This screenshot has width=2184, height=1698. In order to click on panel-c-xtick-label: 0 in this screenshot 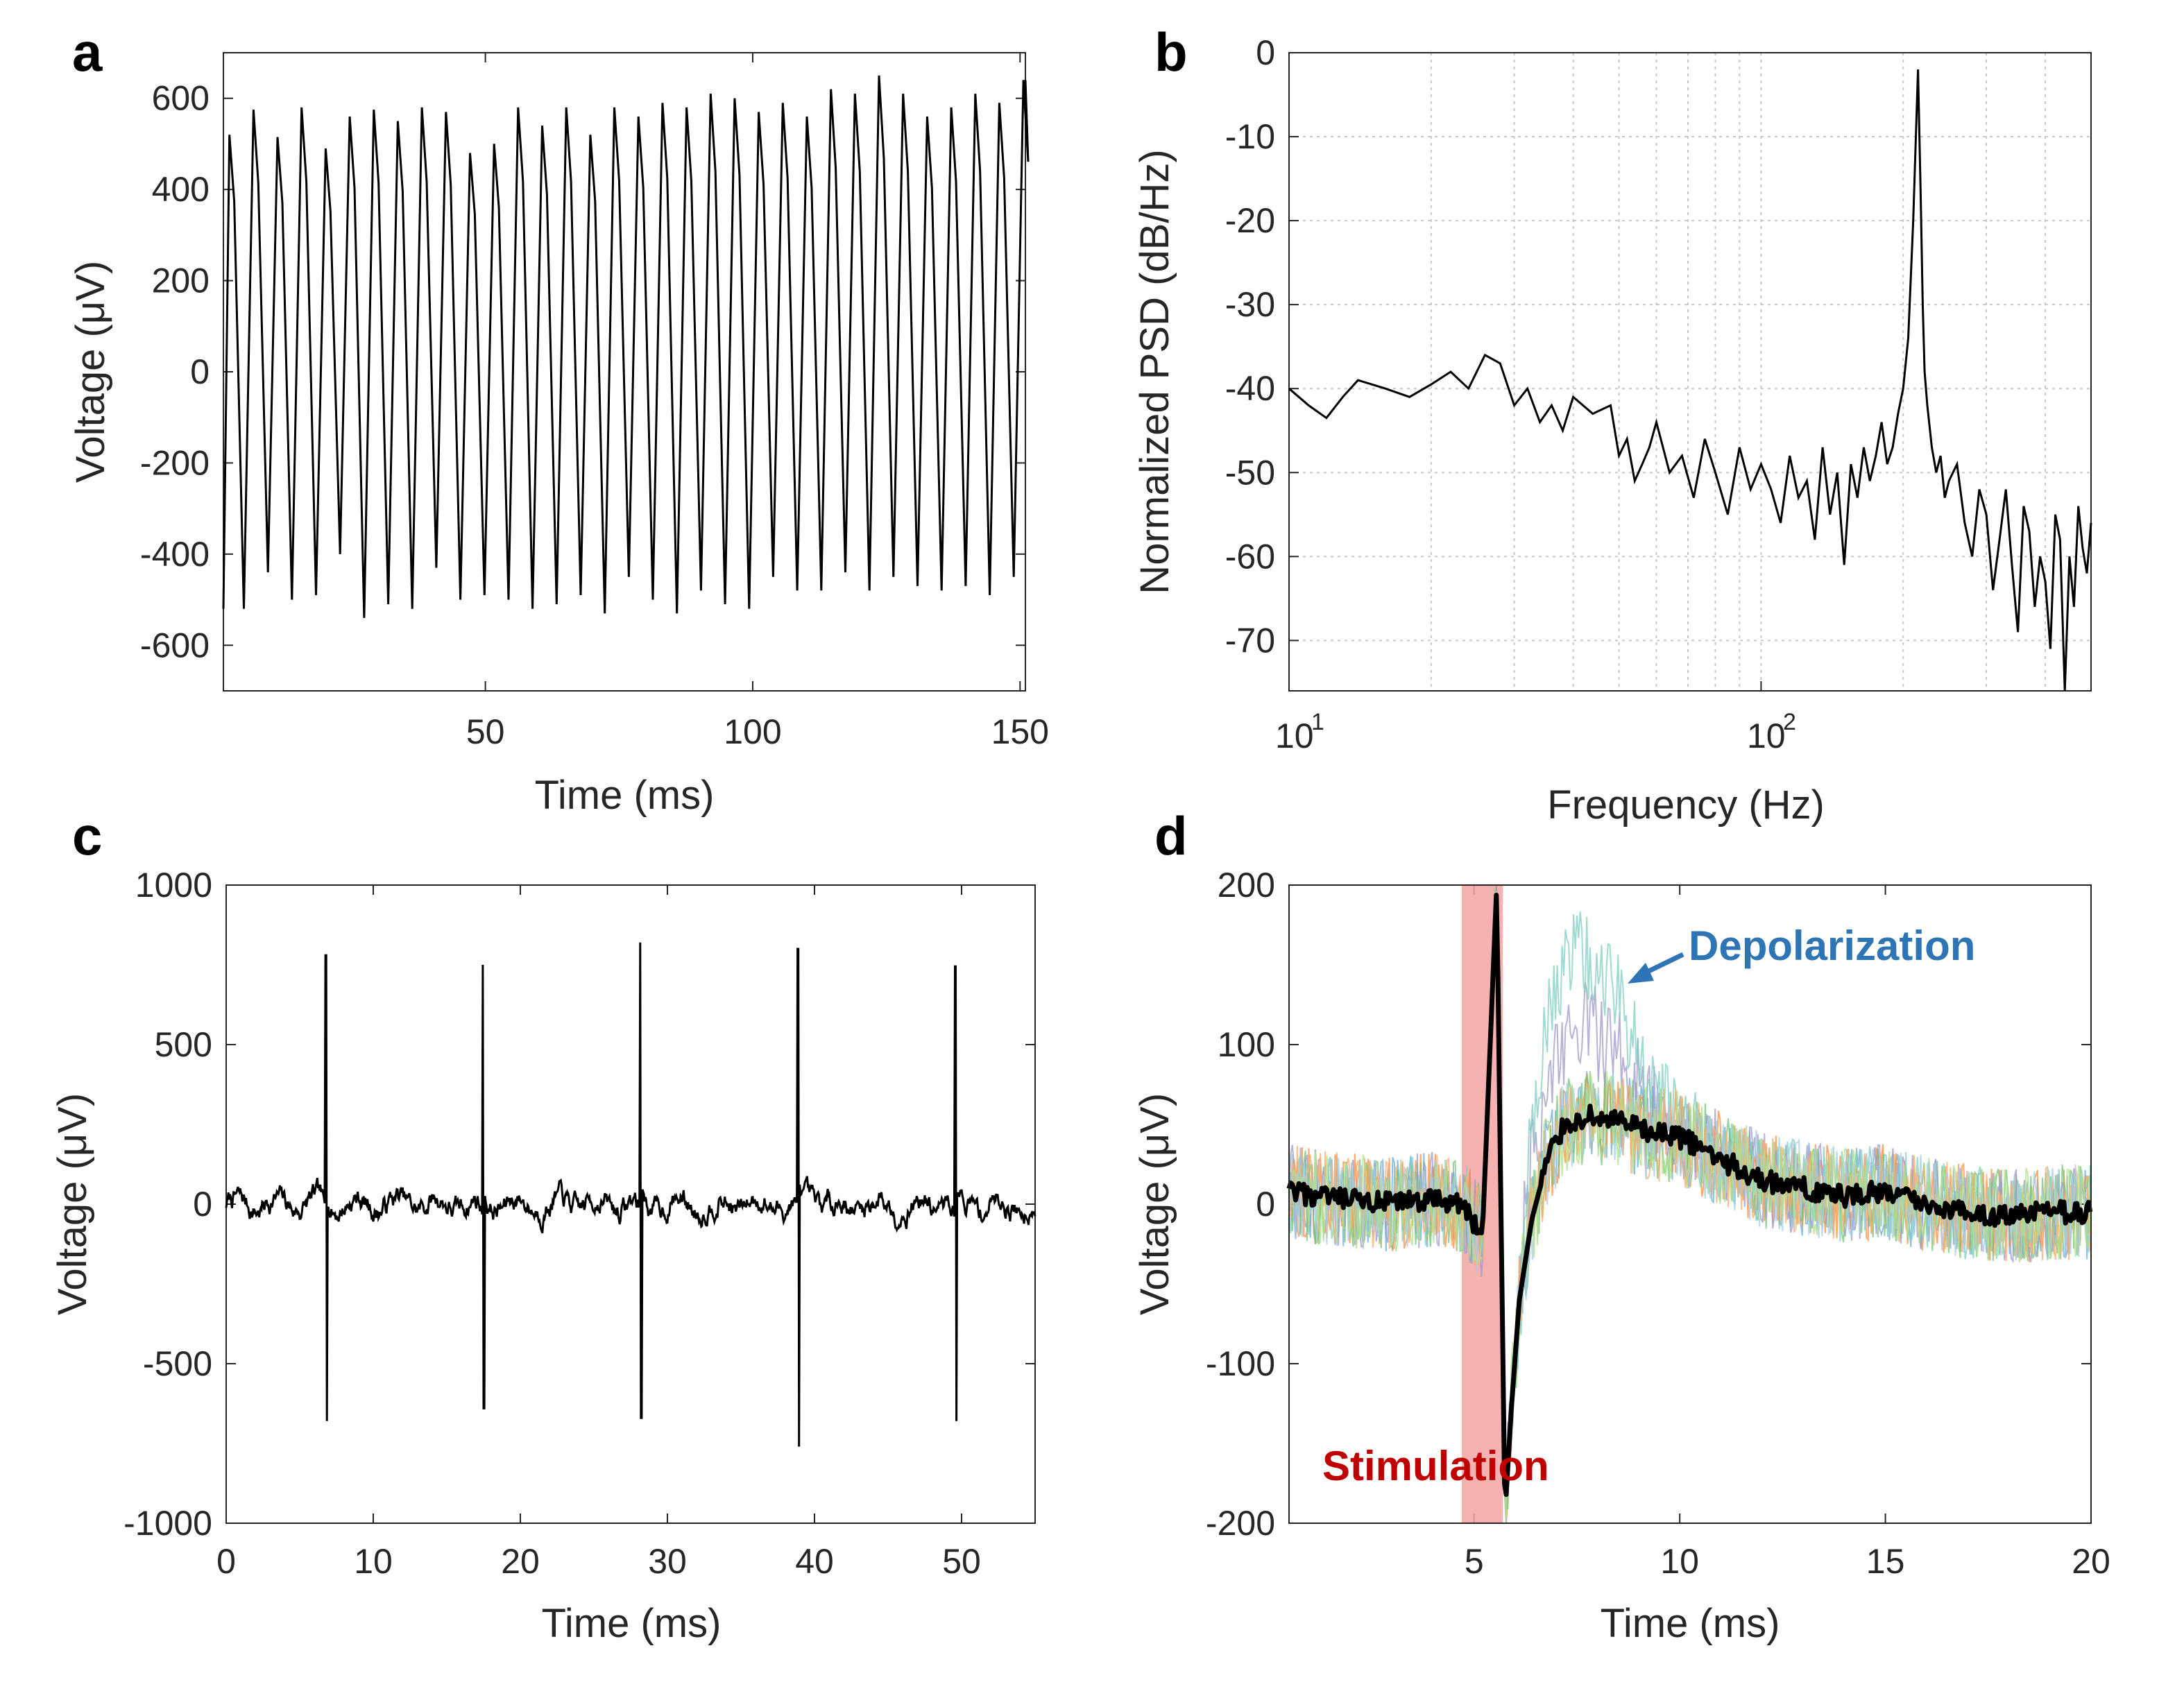, I will do `click(226, 1561)`.